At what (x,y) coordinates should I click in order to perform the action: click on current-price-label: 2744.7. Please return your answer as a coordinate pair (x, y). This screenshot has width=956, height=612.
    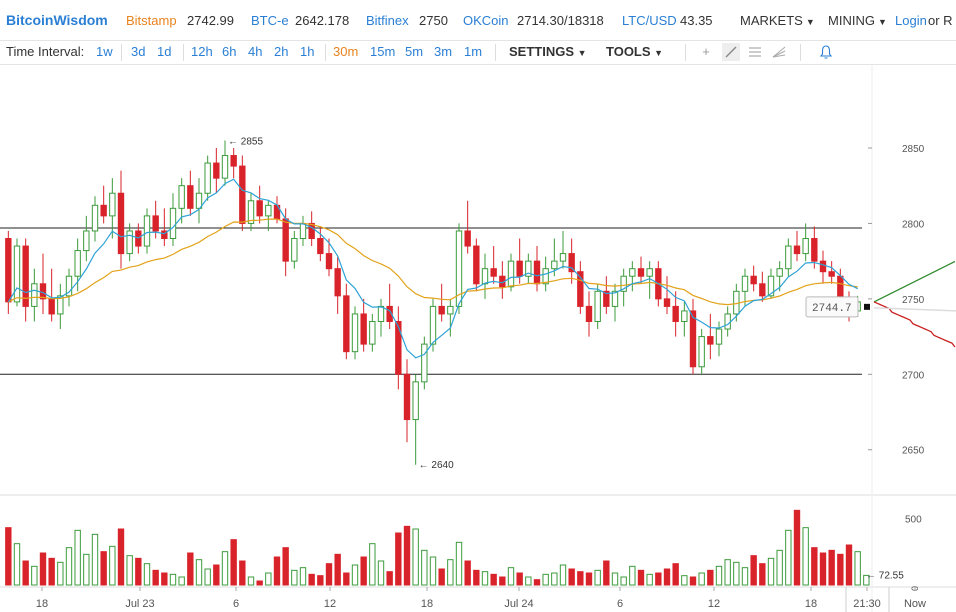
    Looking at the image, I should click on (832, 309).